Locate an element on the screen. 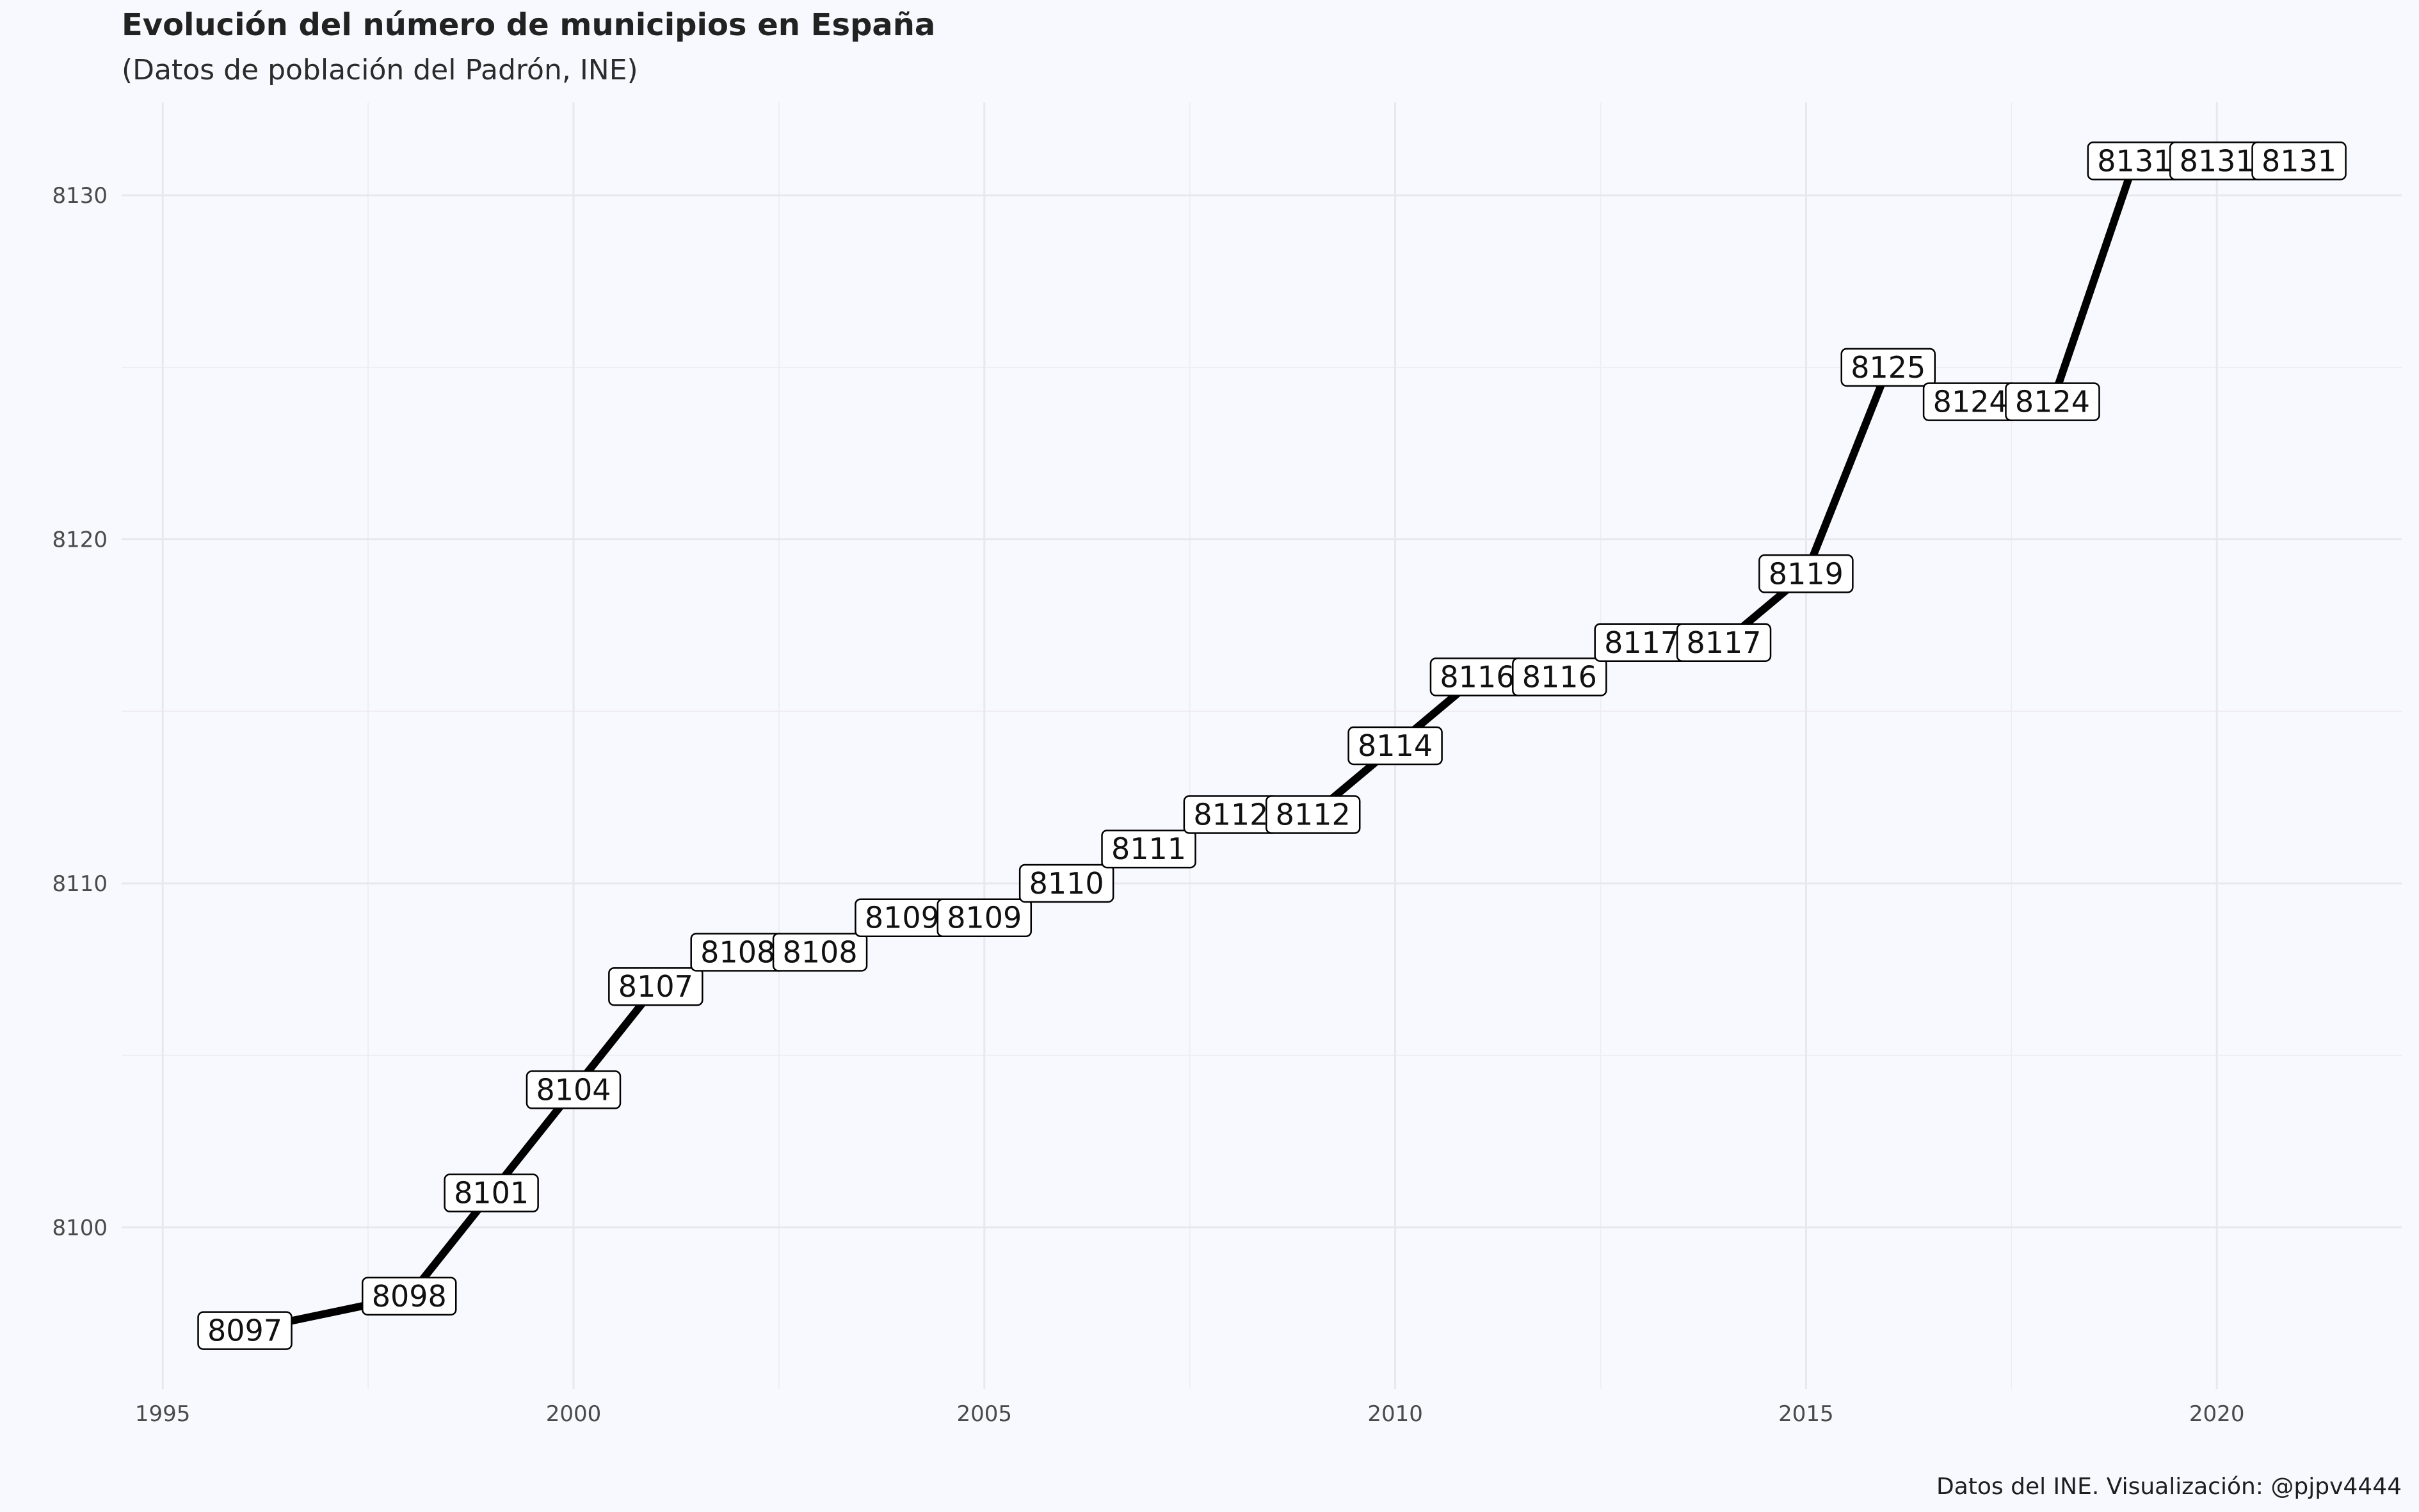  data-label-text: 8114 is located at coordinates (1395, 745).